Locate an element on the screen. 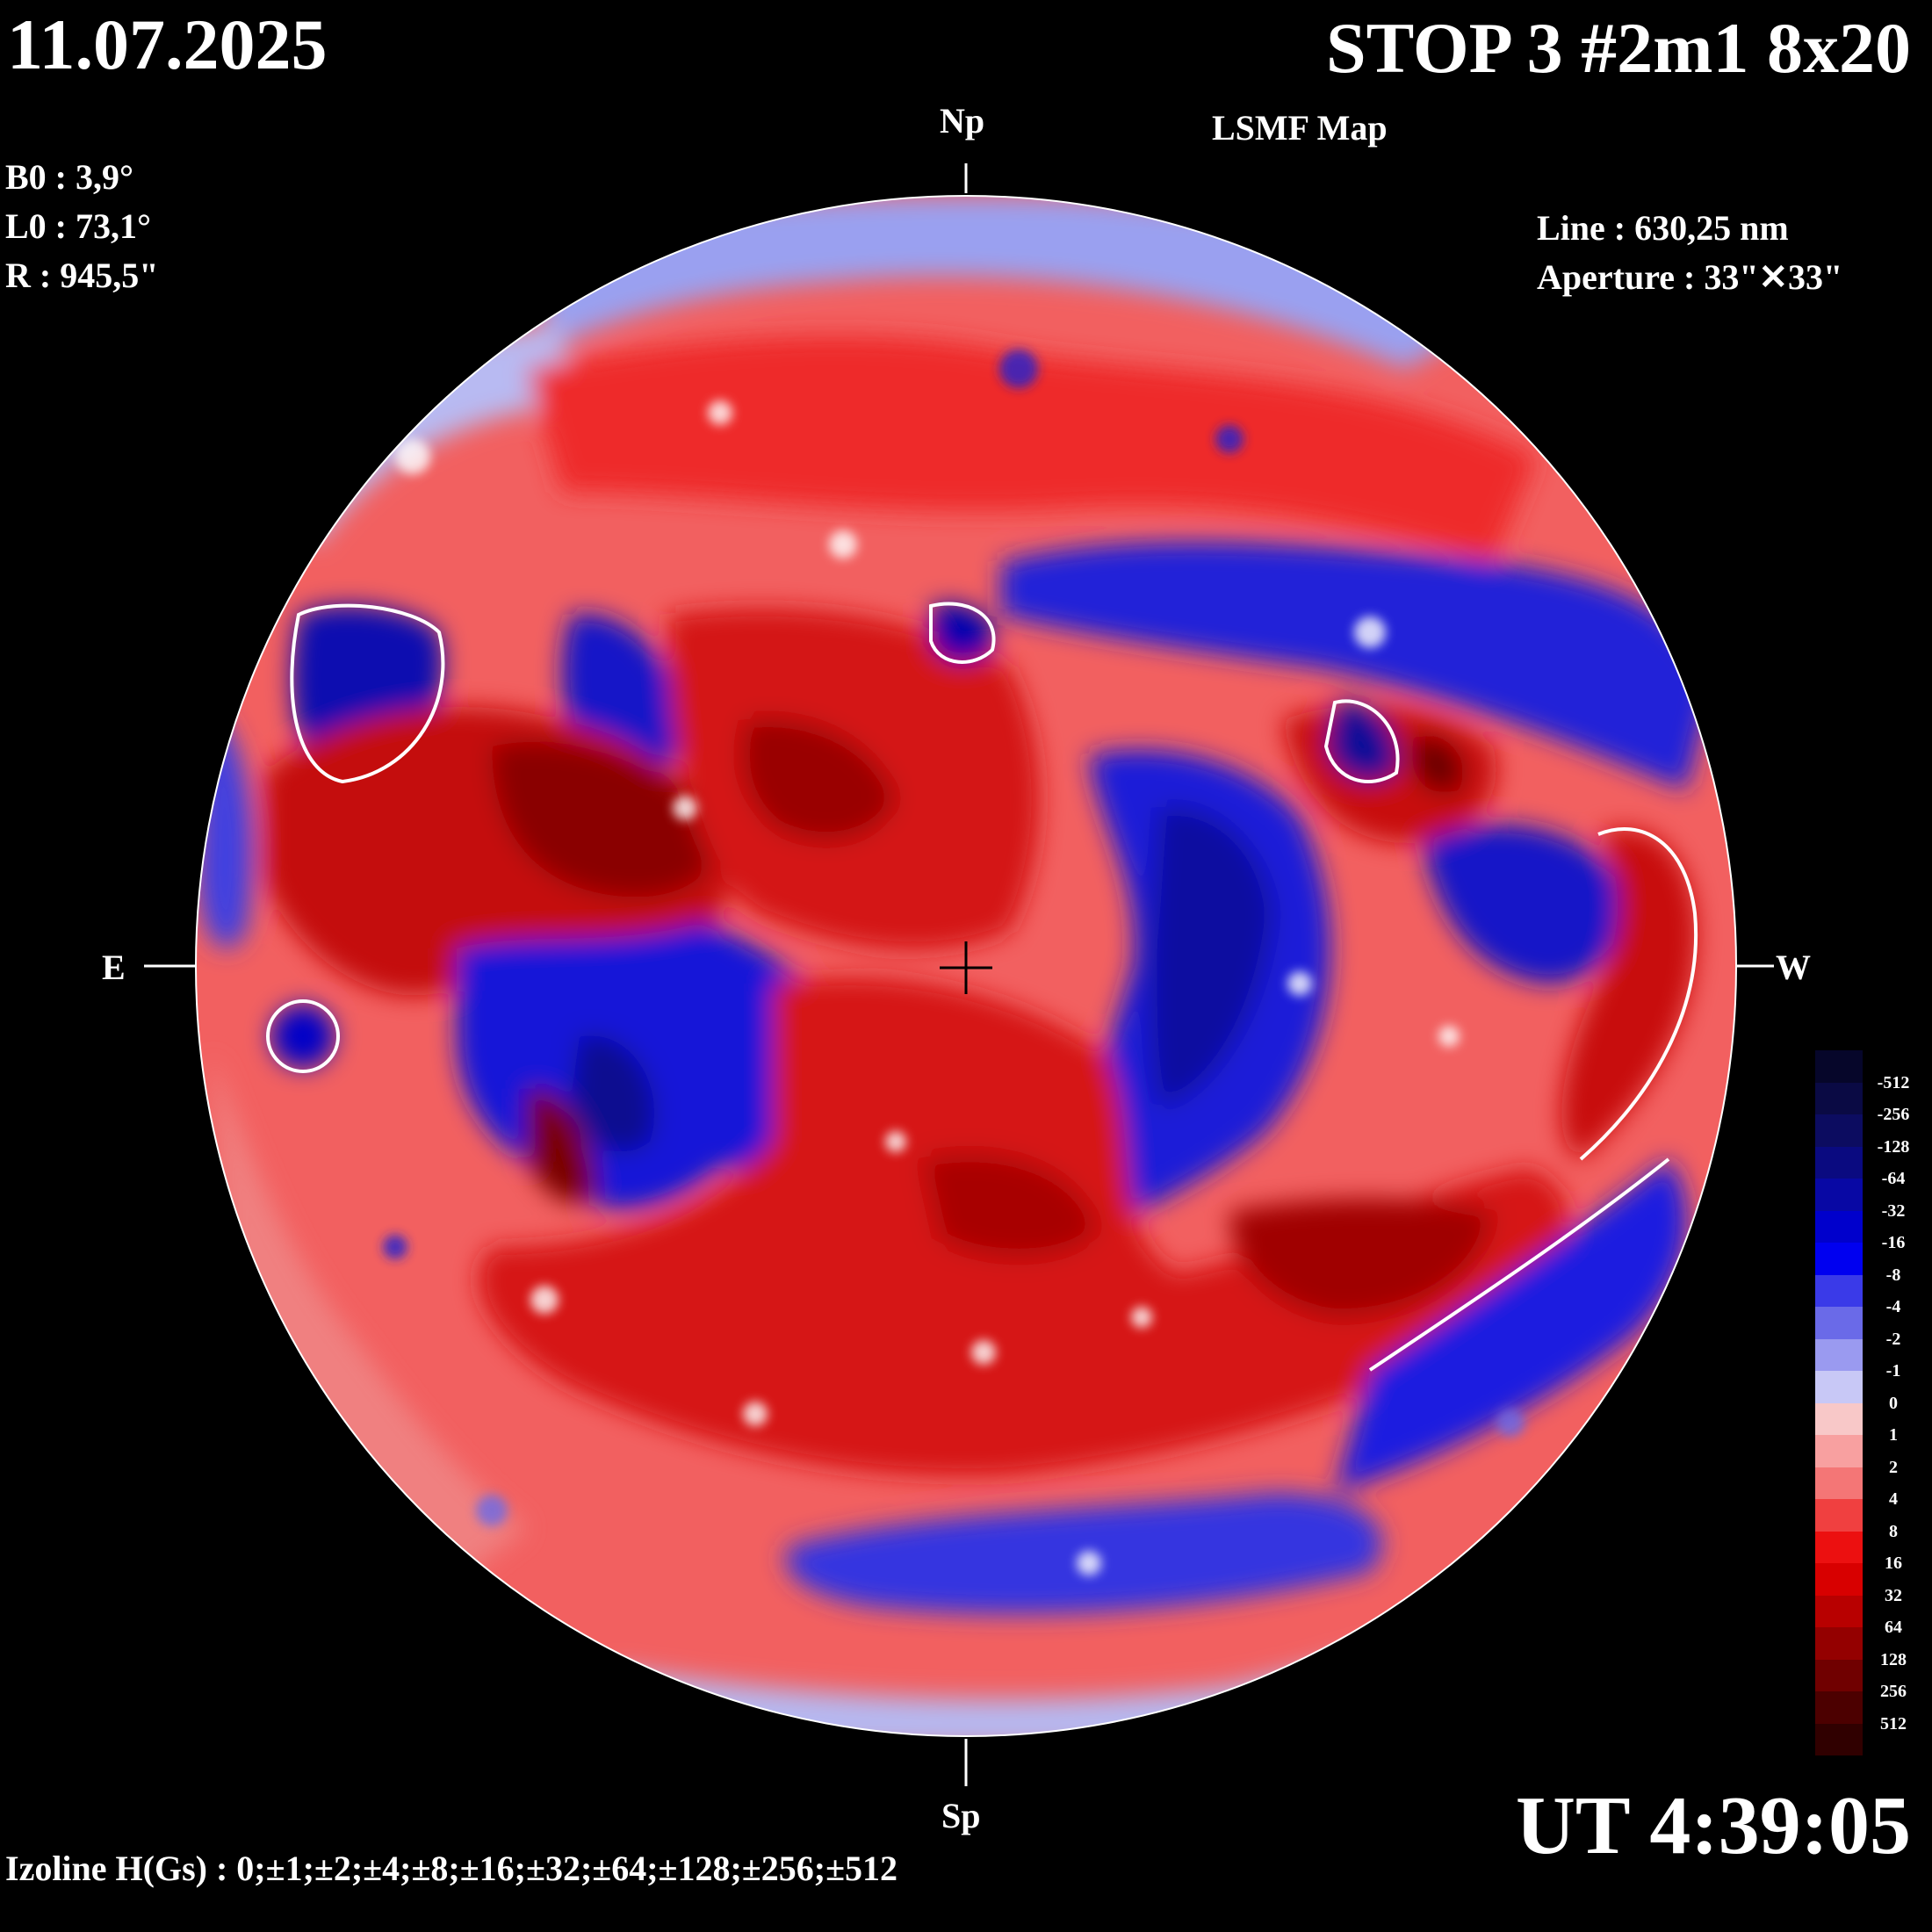 This screenshot has width=1932, height=1932. legend-label: 128 is located at coordinates (1893, 1659).